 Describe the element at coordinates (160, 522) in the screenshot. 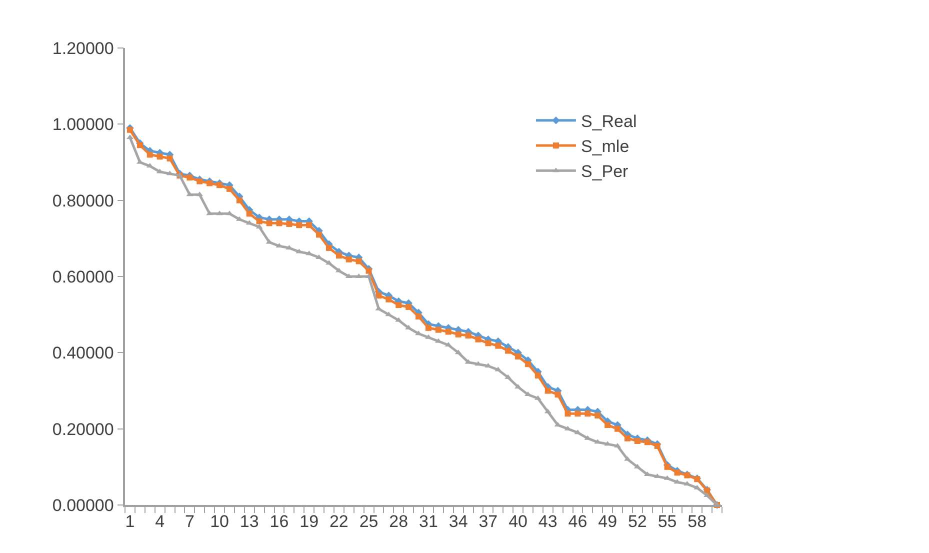

I see `x-tick-label: 4` at that location.